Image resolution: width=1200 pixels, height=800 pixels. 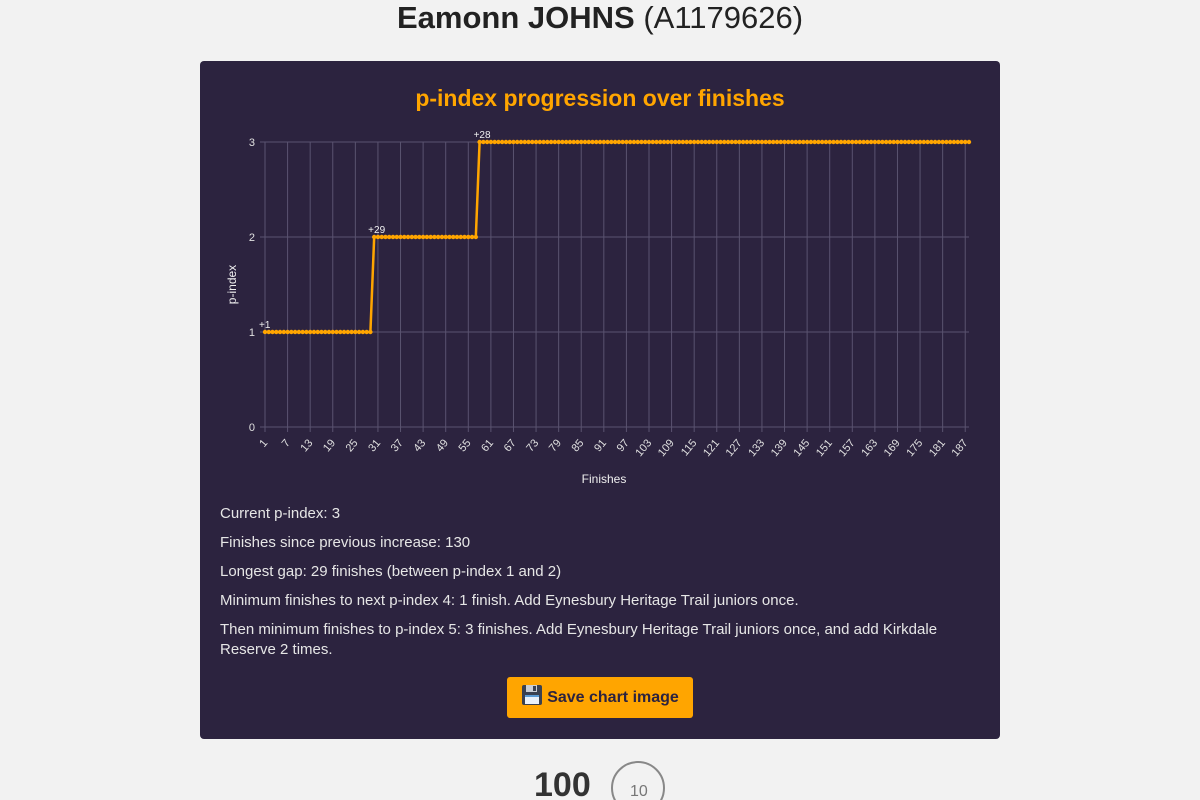 What do you see at coordinates (613, 697) in the screenshot?
I see `save-chart-label: Save chart image` at bounding box center [613, 697].